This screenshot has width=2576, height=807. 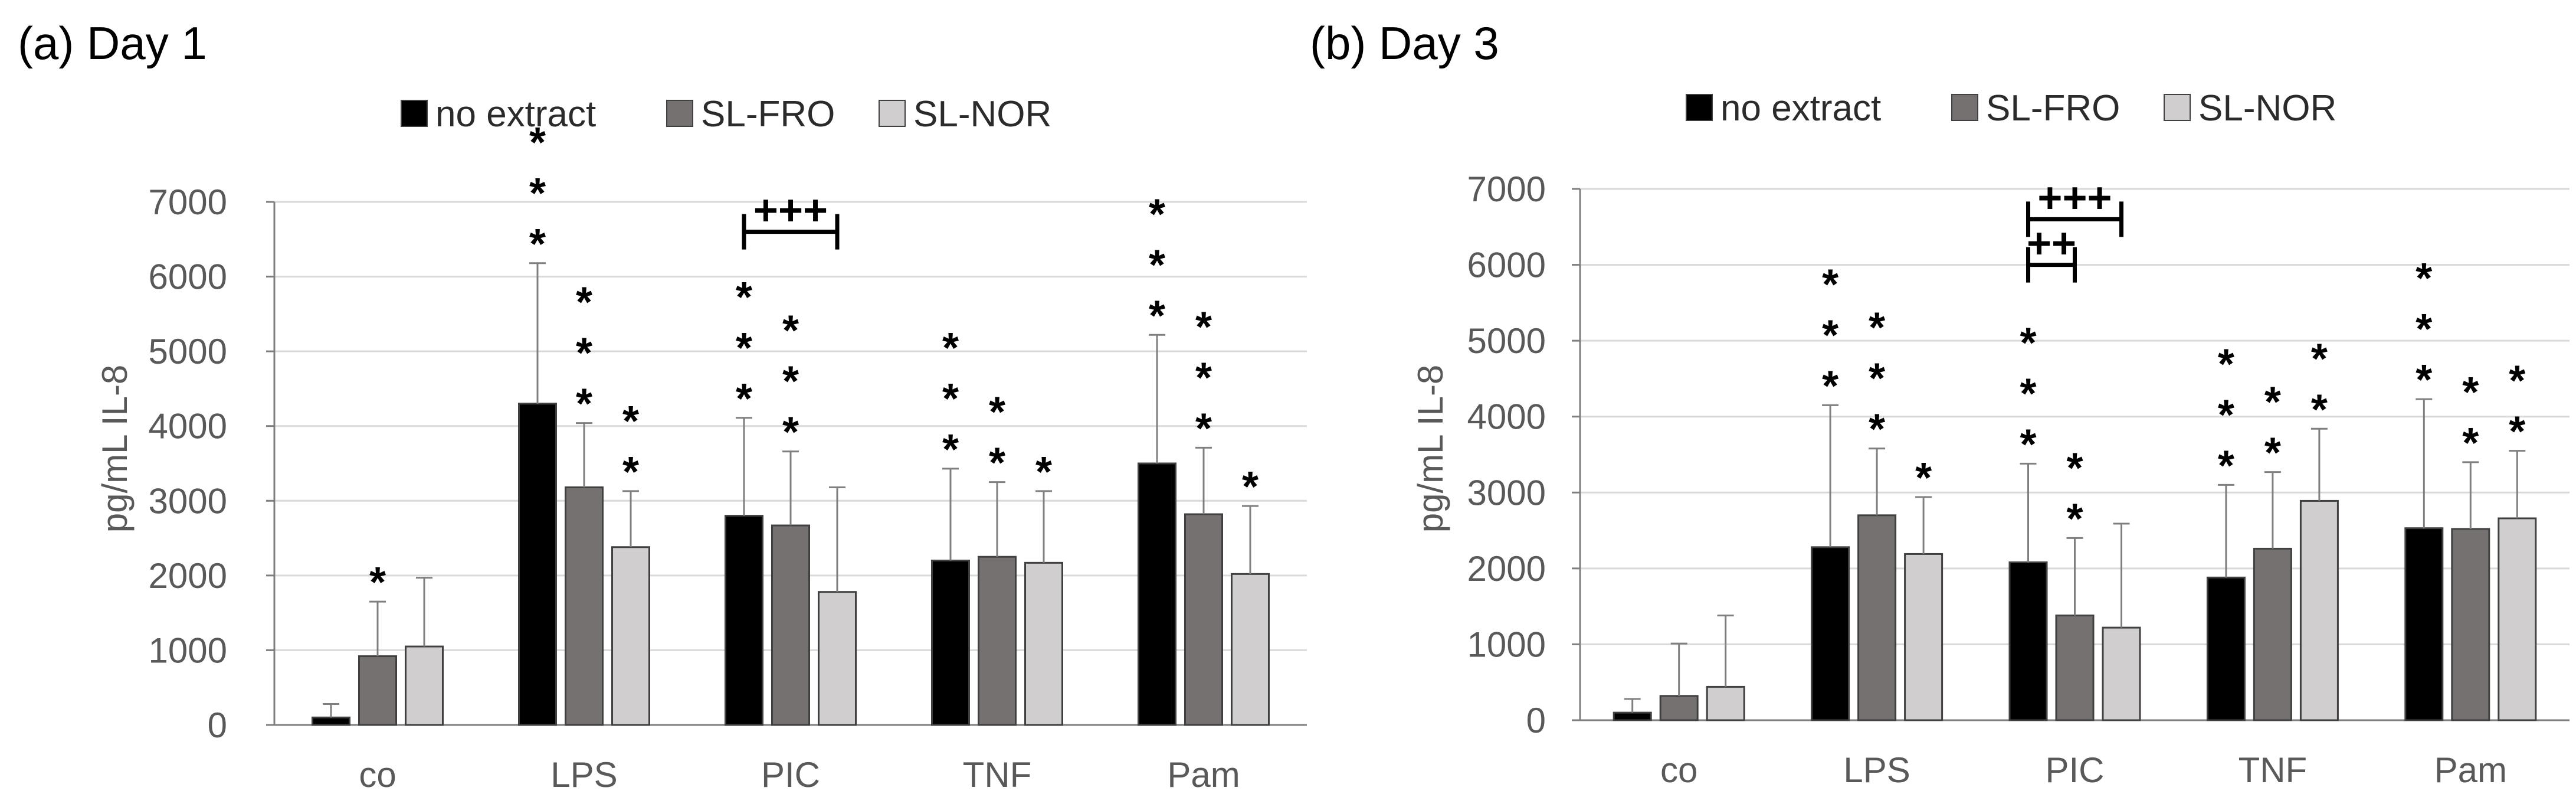 What do you see at coordinates (1964, 107) in the screenshot?
I see `panel-b-legend-swatch-sl-fro` at bounding box center [1964, 107].